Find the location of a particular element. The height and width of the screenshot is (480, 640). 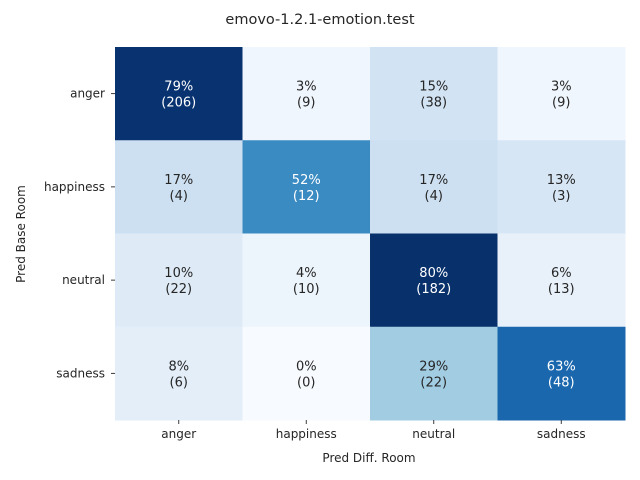

cell-percent-label: 15% is located at coordinates (433, 87).